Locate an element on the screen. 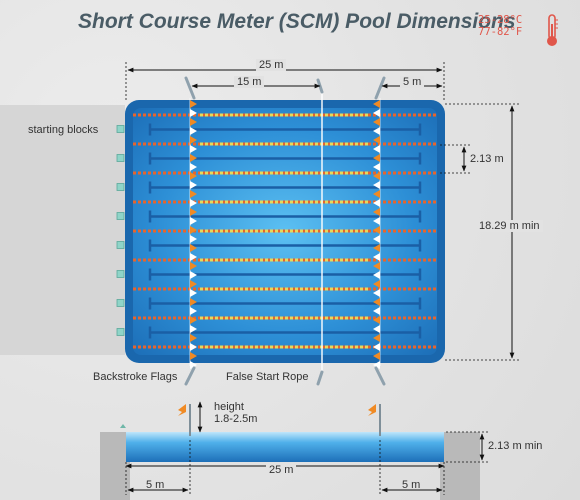 The width and height of the screenshot is (580, 500). label-5m-top: 5 m is located at coordinates (412, 82).